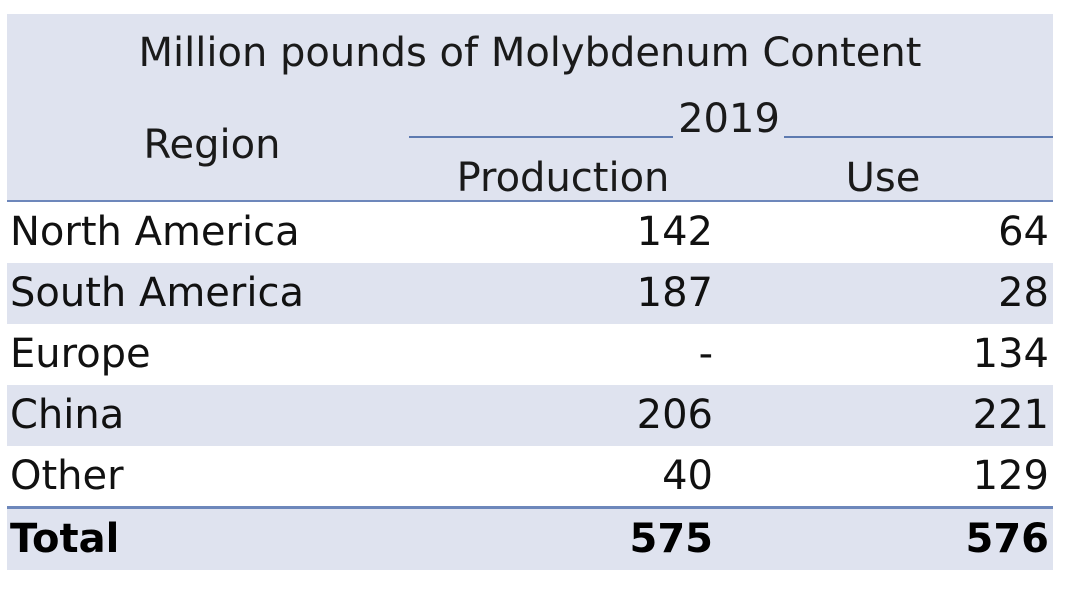 Image resolution: width=1068 pixels, height=601 pixels. Describe the element at coordinates (918, 137) in the screenshot. I see `year-rule-right` at that location.